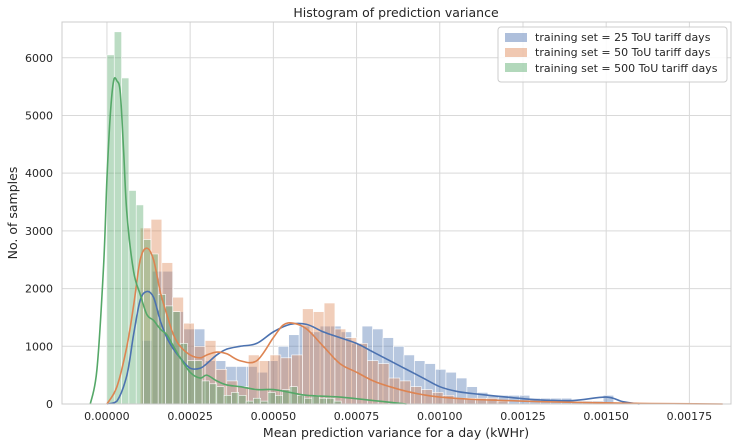 Image resolution: width=744 pixels, height=447 pixels. I want to click on y-tick-label: 3000, so click(39, 231).